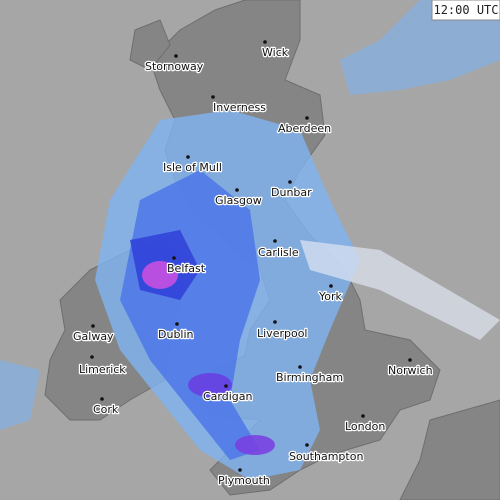 Image resolution: width=500 pixels, height=500 pixels. What do you see at coordinates (174, 66) in the screenshot?
I see `city-label: Stornoway` at bounding box center [174, 66].